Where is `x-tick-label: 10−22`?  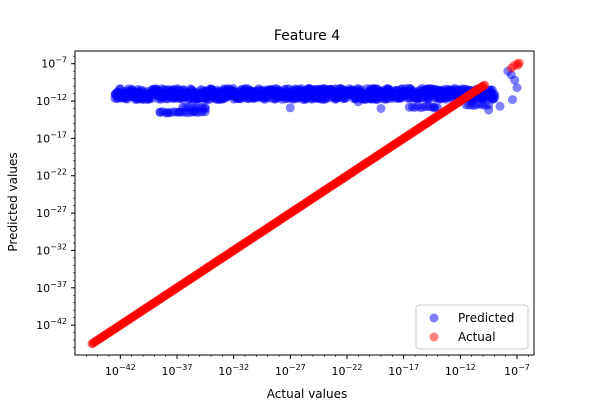
x-tick-label: 10−22 is located at coordinates (347, 370).